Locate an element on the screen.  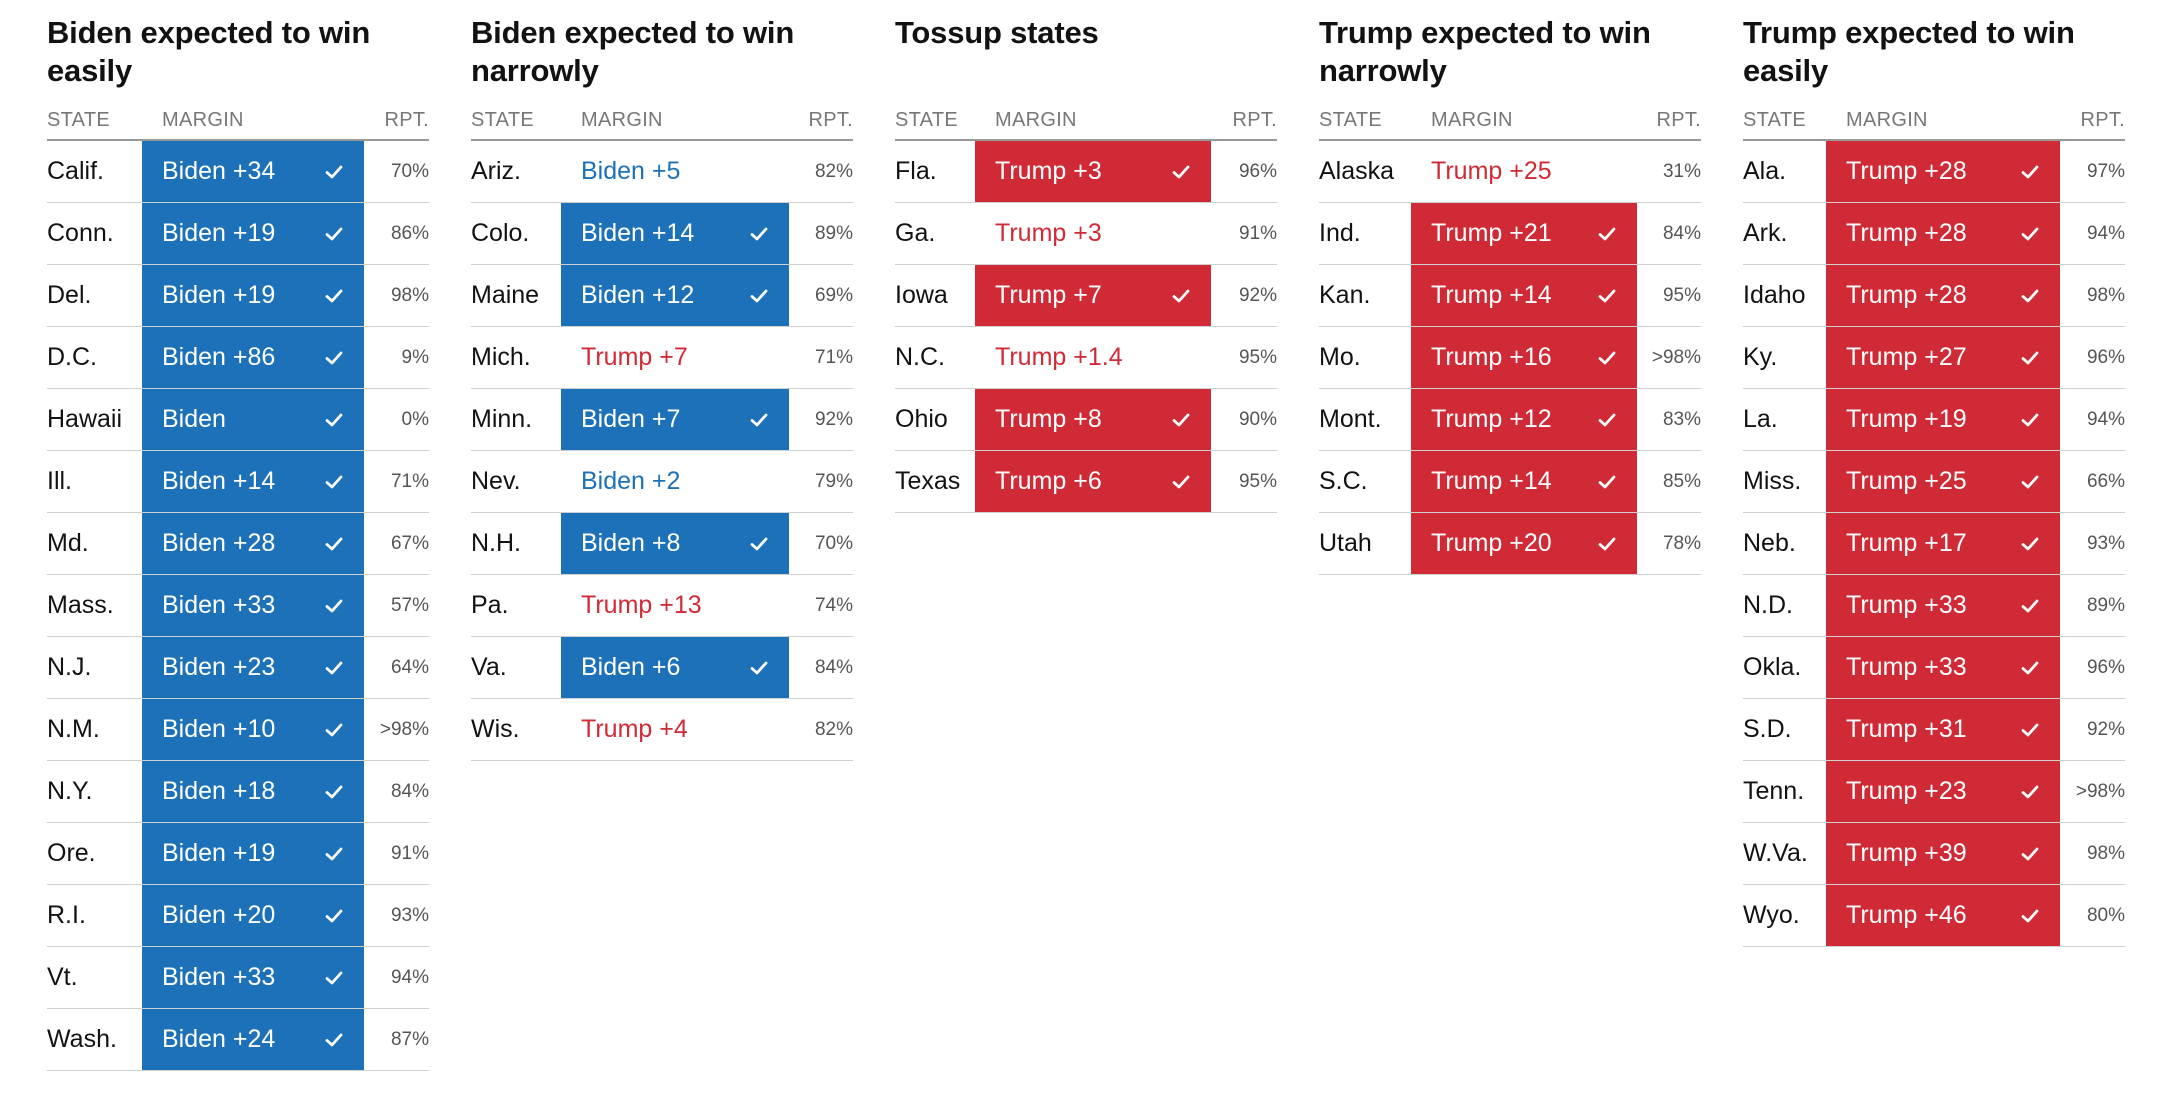
state-name: N.Y. is located at coordinates (70, 791).